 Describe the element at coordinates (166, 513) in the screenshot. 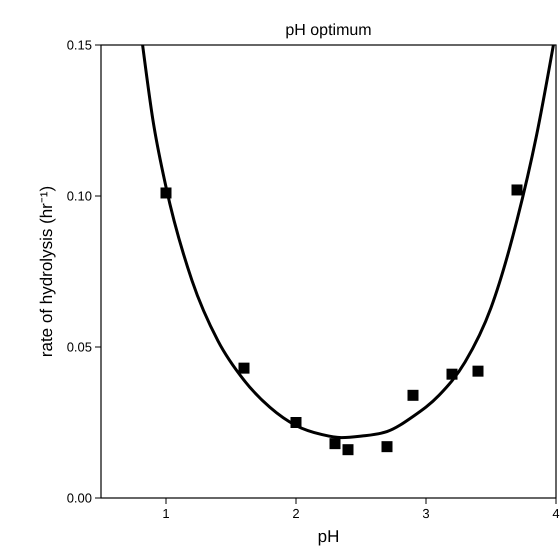

I see `x-tick-label: 1` at that location.